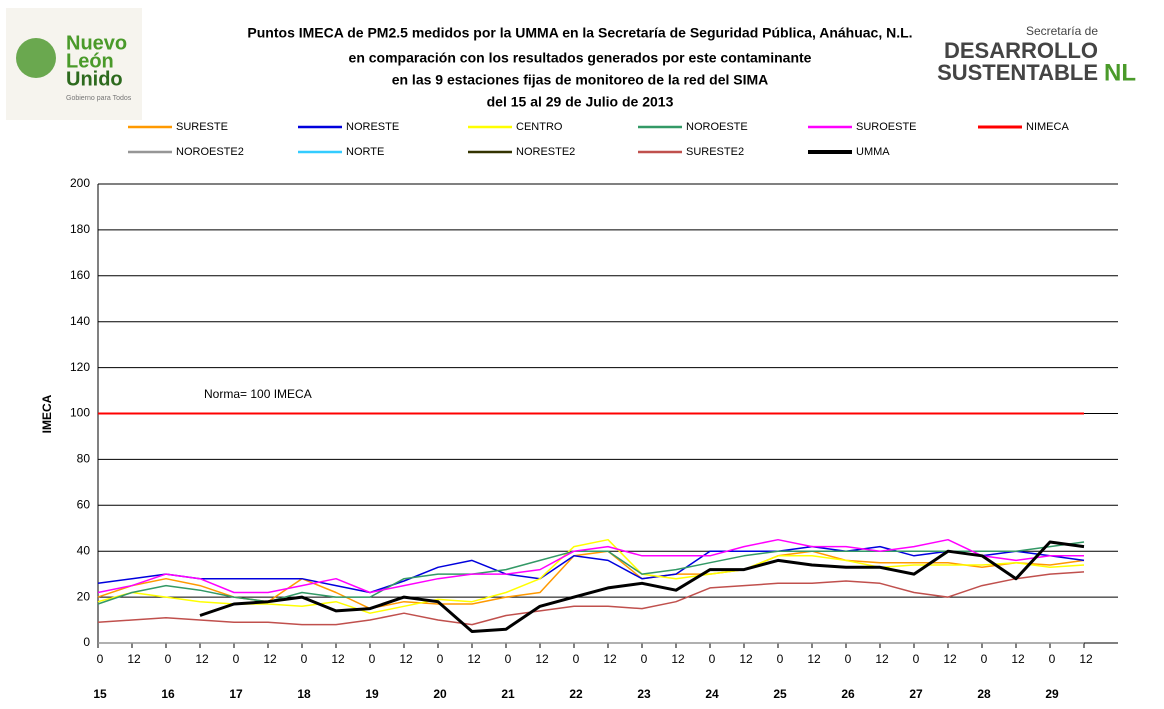 Image resolution: width=1164 pixels, height=709 pixels. I want to click on logo-icon, so click(36, 58).